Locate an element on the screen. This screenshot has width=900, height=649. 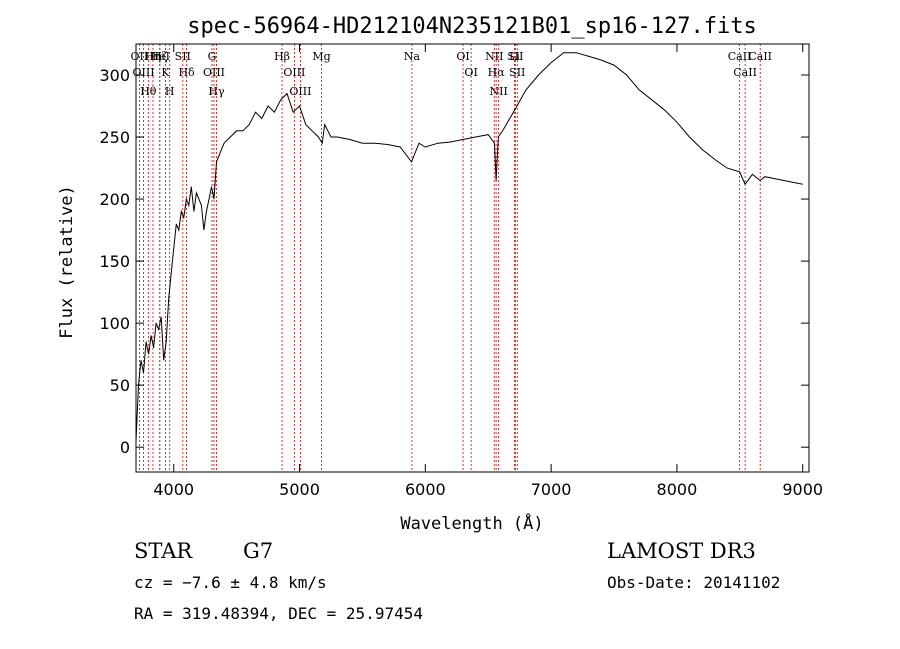
y-tick-label: 0 is located at coordinates (125, 447).